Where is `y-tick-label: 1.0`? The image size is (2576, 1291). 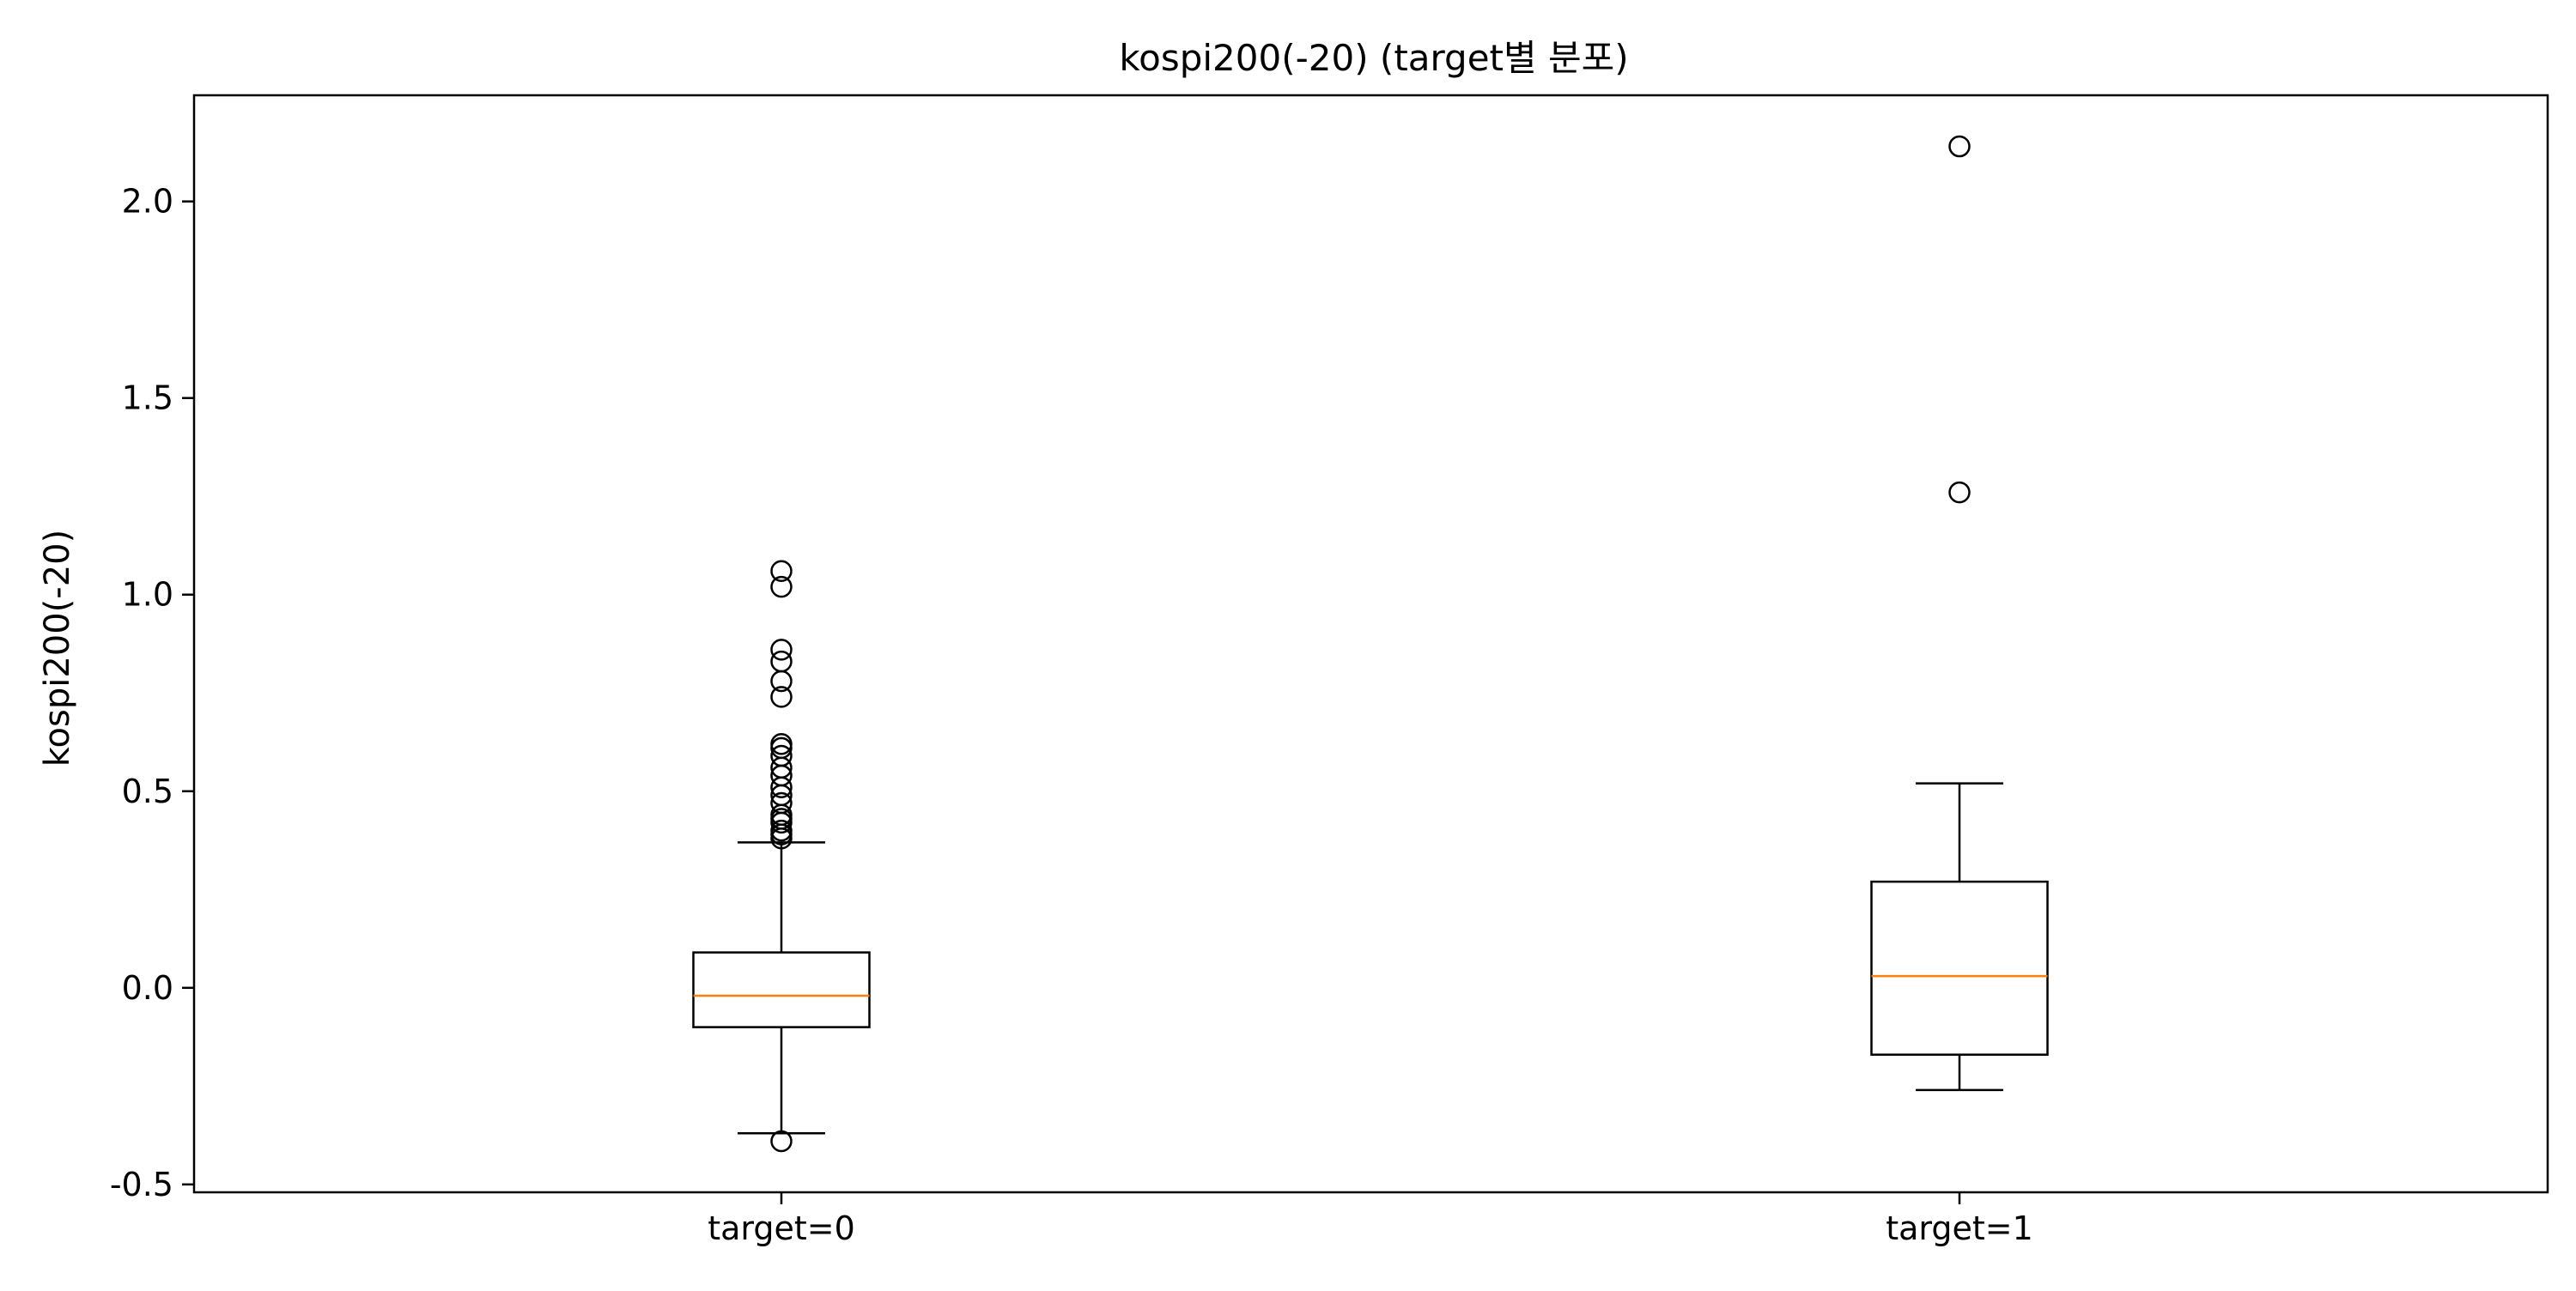 y-tick-label: 1.0 is located at coordinates (148, 595).